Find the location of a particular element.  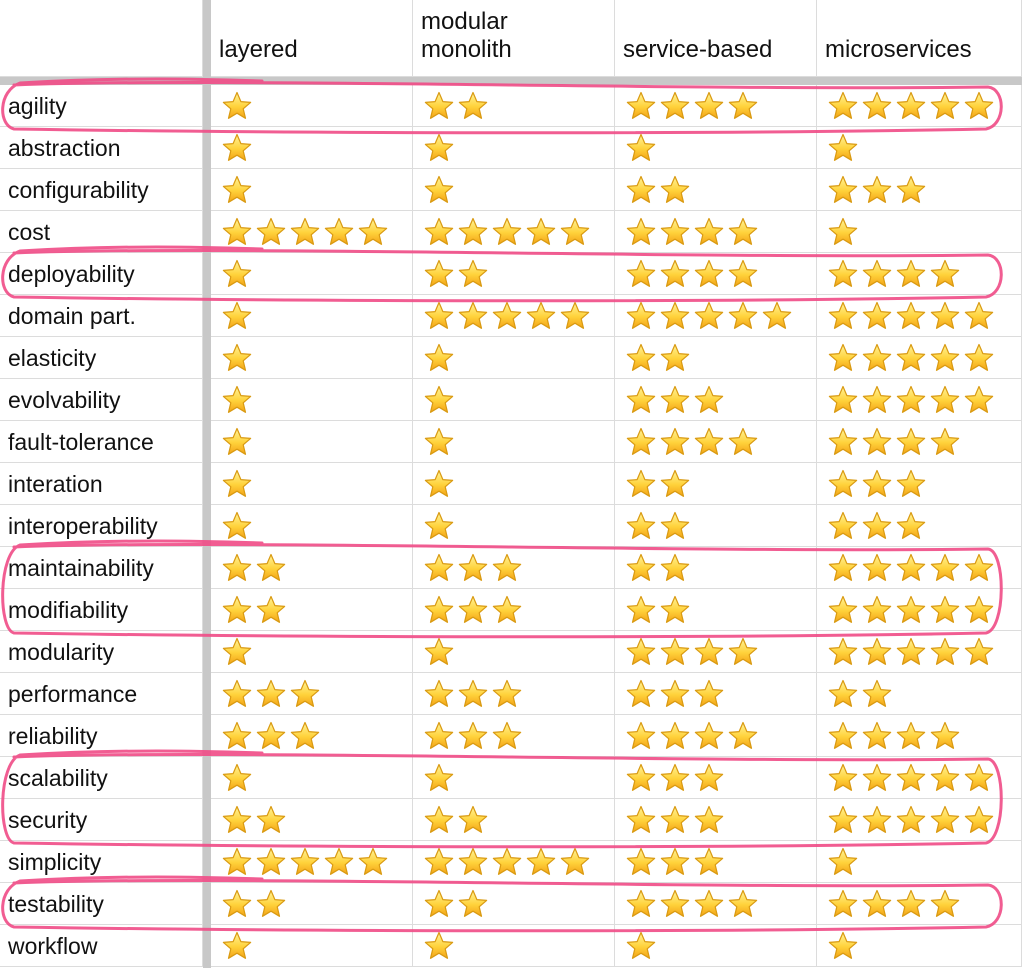

row-label: reliability is located at coordinates (101, 736).